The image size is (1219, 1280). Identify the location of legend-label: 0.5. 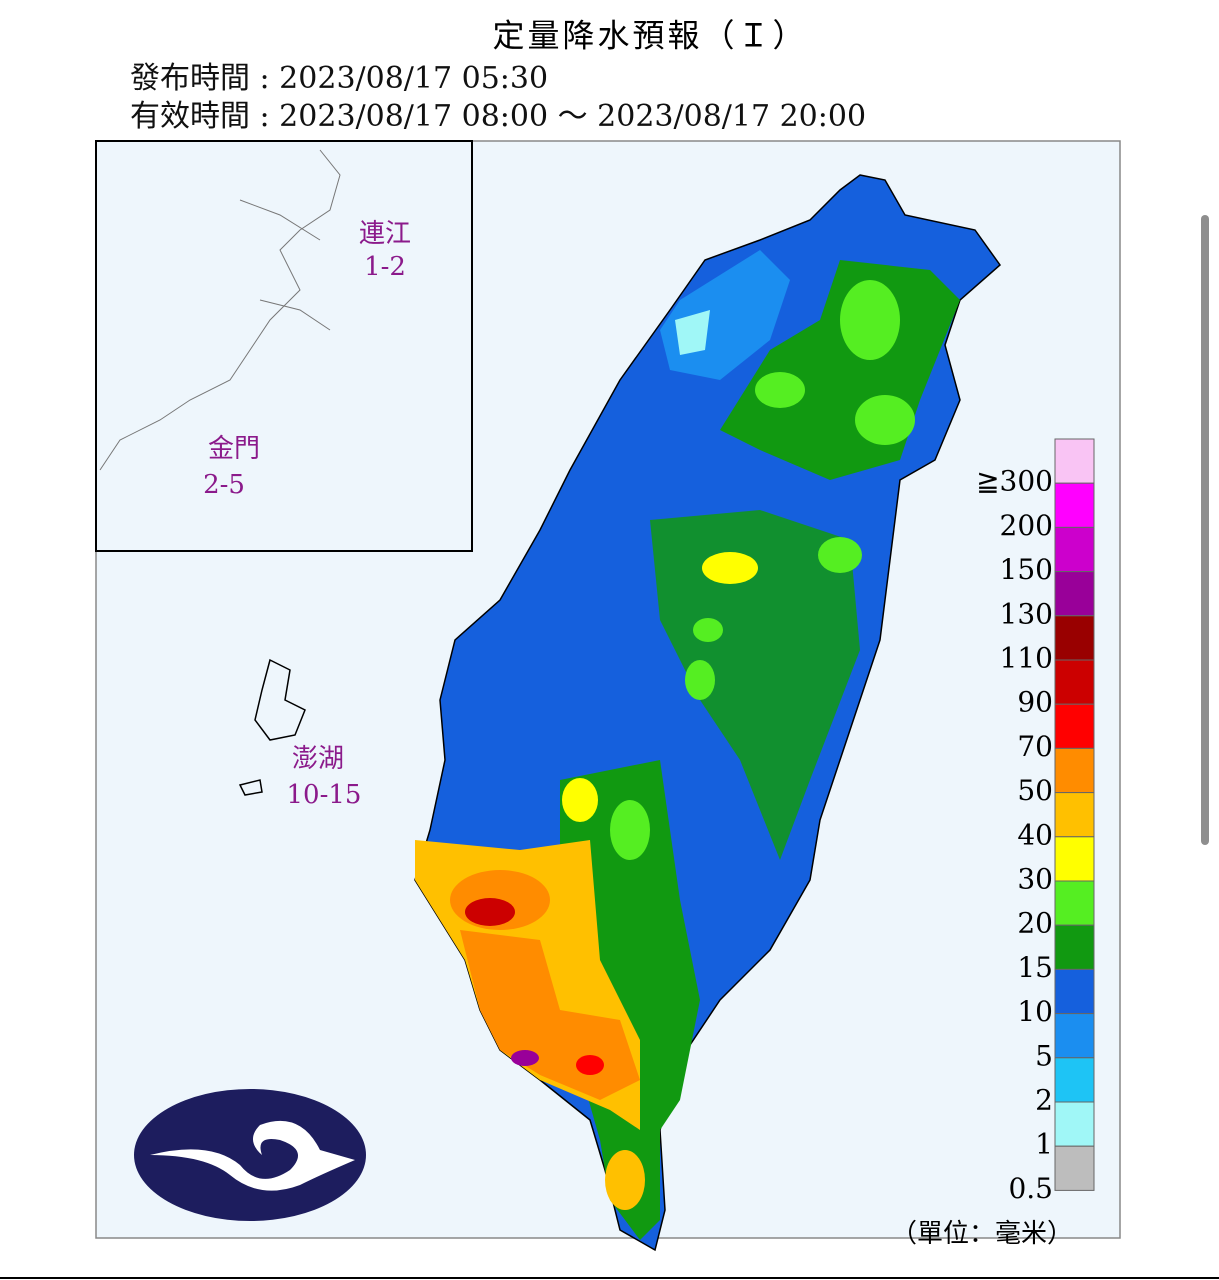
(1030, 1188).